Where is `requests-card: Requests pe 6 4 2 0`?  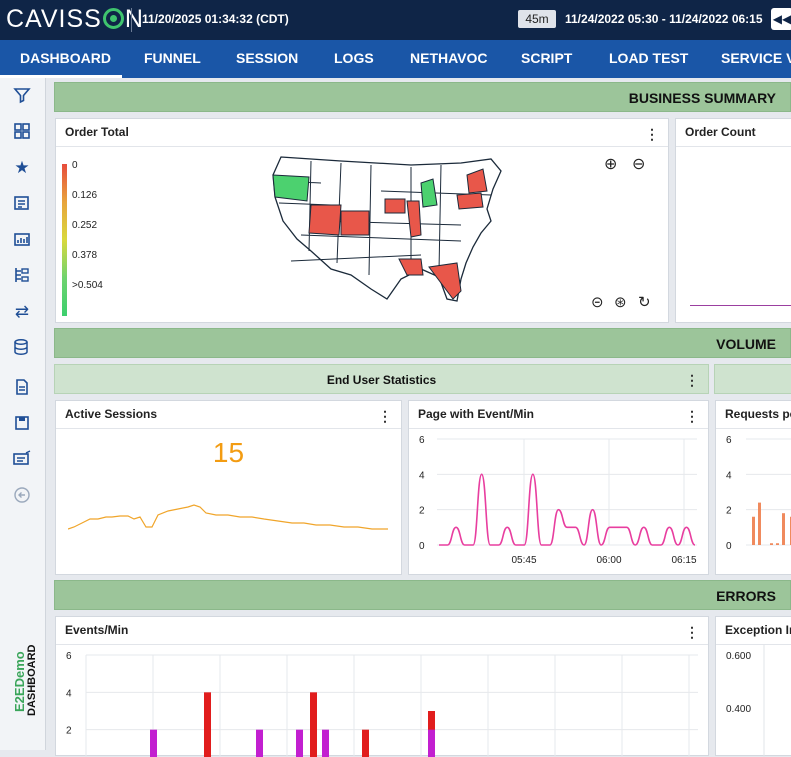 requests-card: Requests pe 6 4 2 0 is located at coordinates (753, 487).